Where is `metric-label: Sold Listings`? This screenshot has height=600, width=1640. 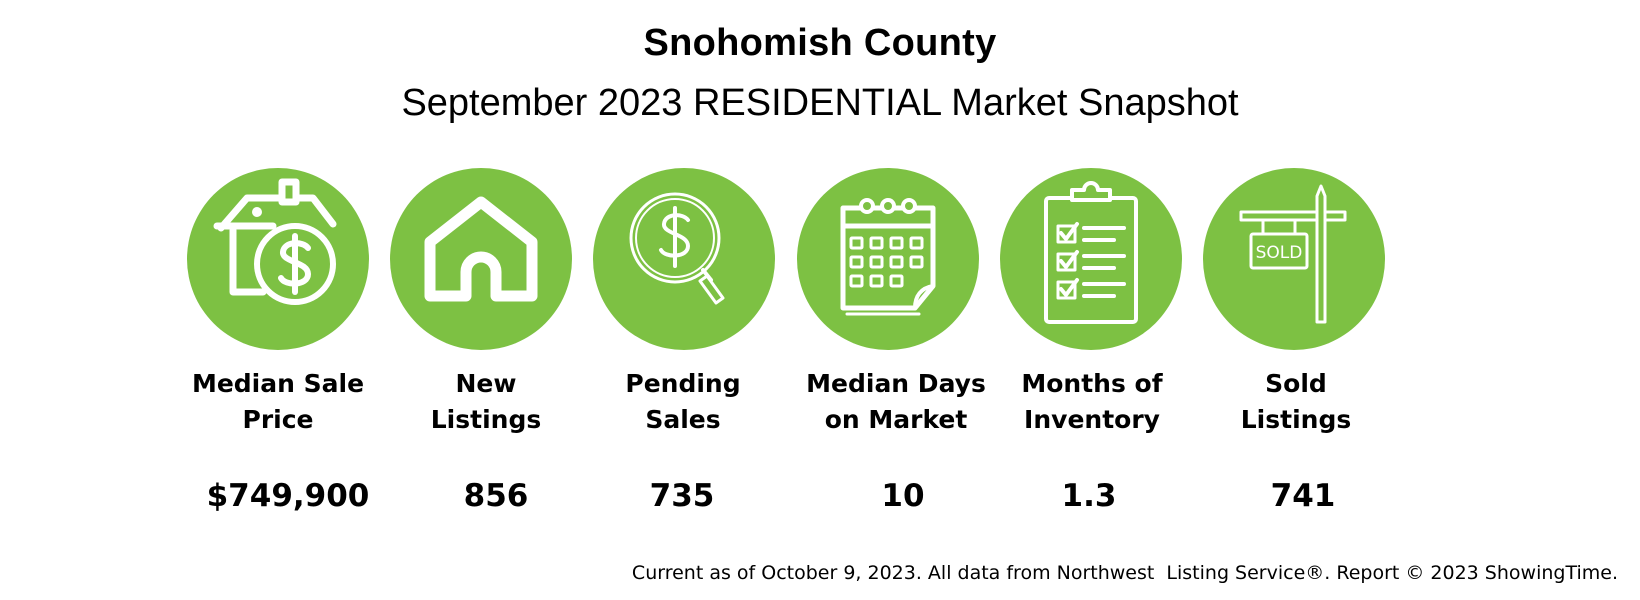
metric-label: Sold Listings is located at coordinates (1296, 401).